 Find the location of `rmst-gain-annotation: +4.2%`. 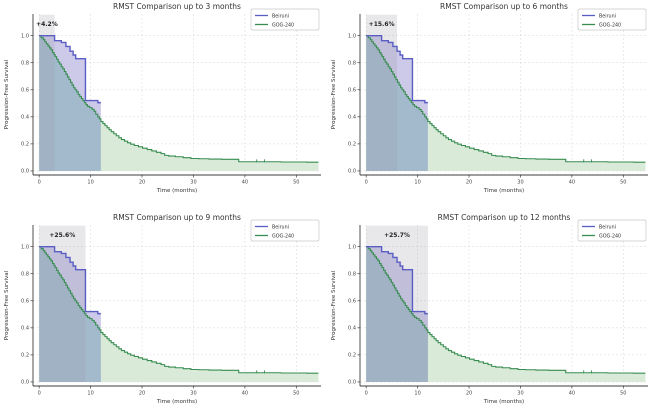

rmst-gain-annotation: +4.2% is located at coordinates (47, 24).